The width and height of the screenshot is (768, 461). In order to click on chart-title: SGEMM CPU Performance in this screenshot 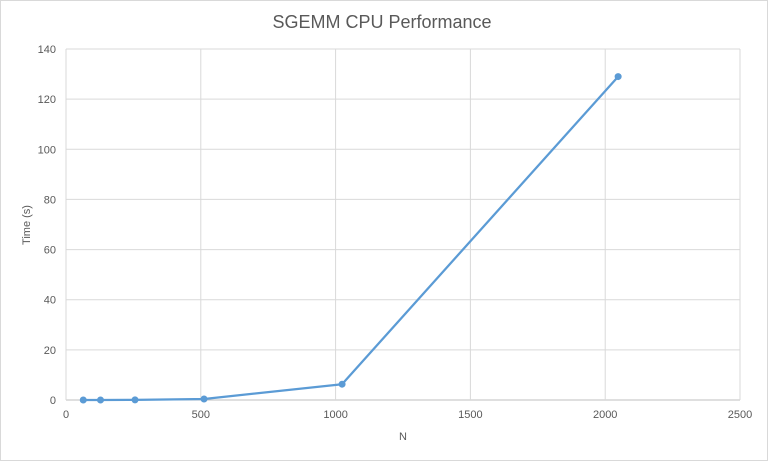, I will do `click(381, 22)`.